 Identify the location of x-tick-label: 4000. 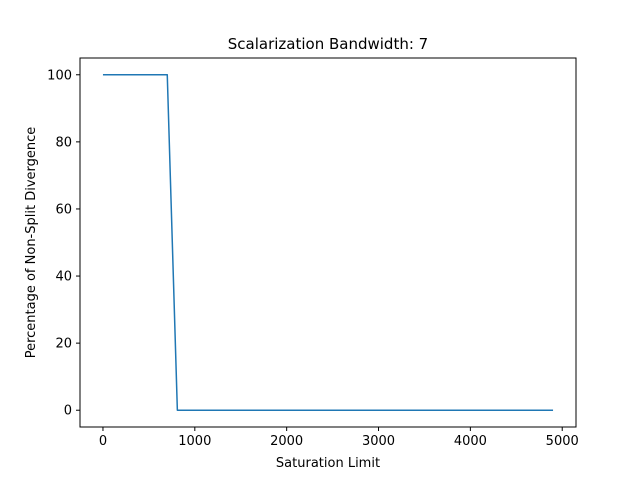
(470, 441).